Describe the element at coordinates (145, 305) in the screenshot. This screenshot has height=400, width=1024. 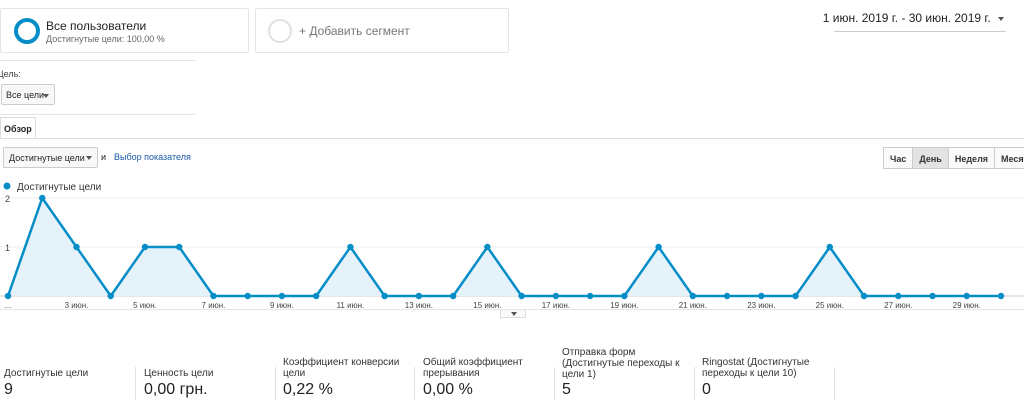
I see `x-tick-label: 5 июн.` at that location.